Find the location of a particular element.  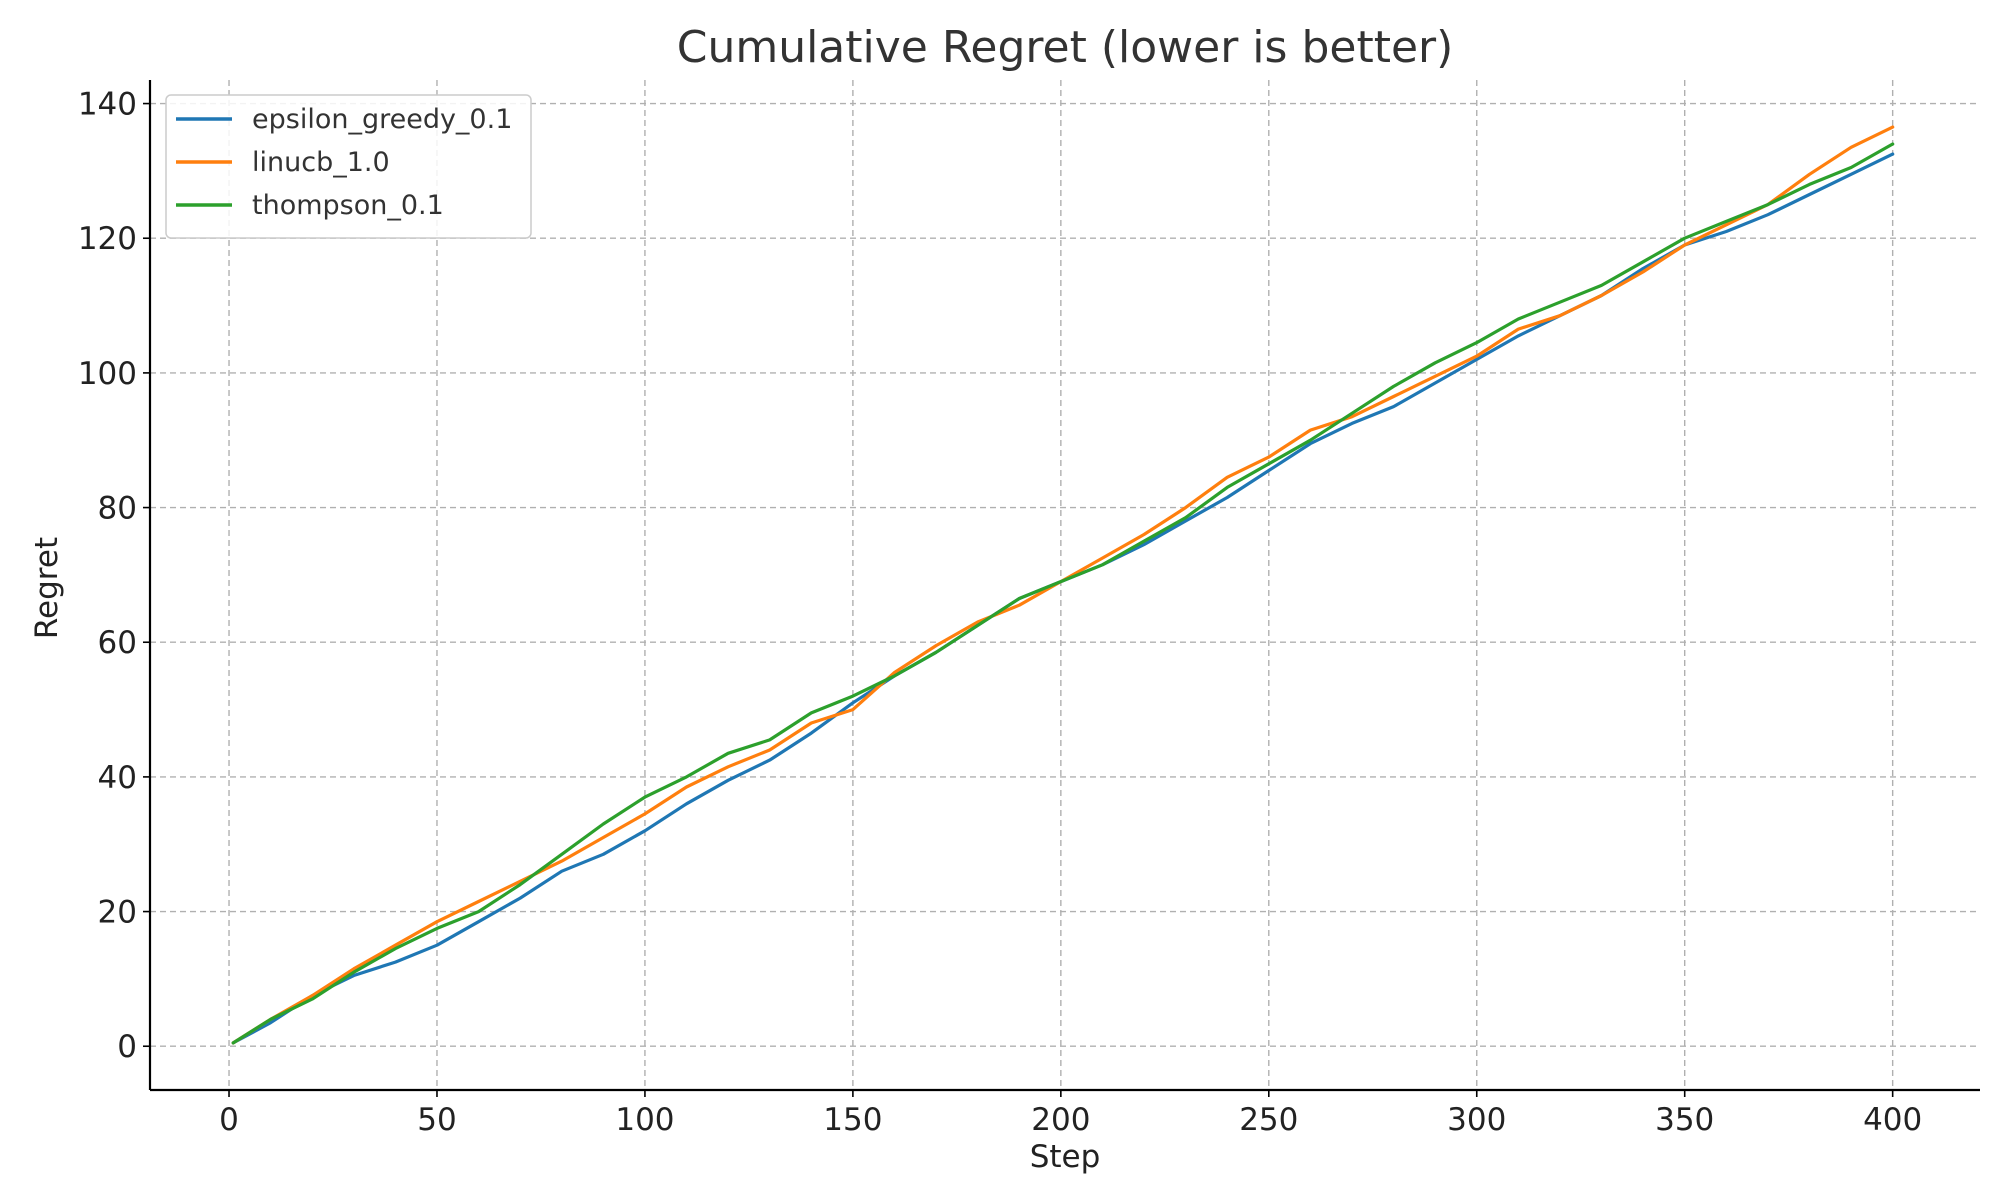

legend-label: thompson_0.1 is located at coordinates (348, 205).